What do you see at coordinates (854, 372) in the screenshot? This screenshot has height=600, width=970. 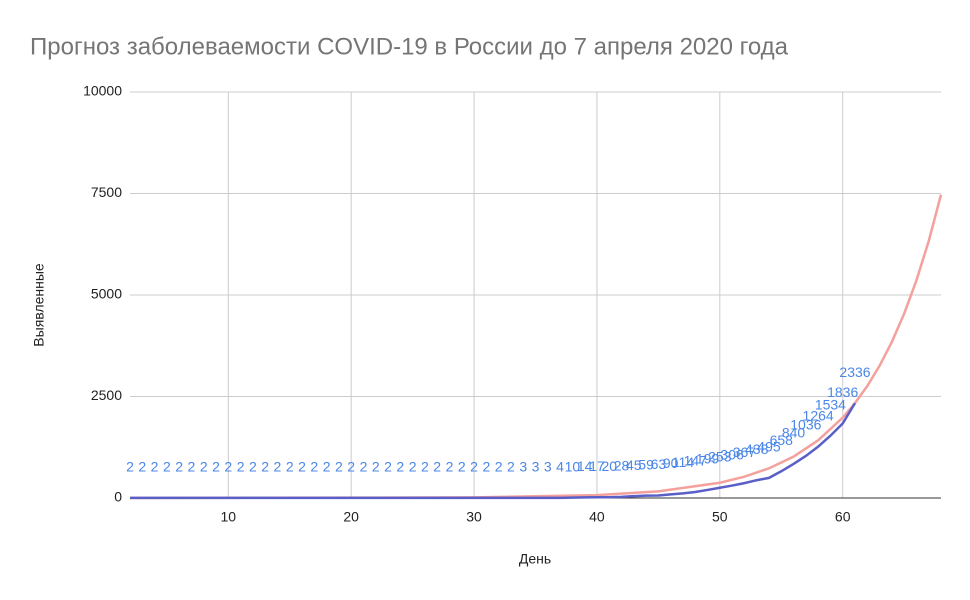 I see `data-label: 2336` at bounding box center [854, 372].